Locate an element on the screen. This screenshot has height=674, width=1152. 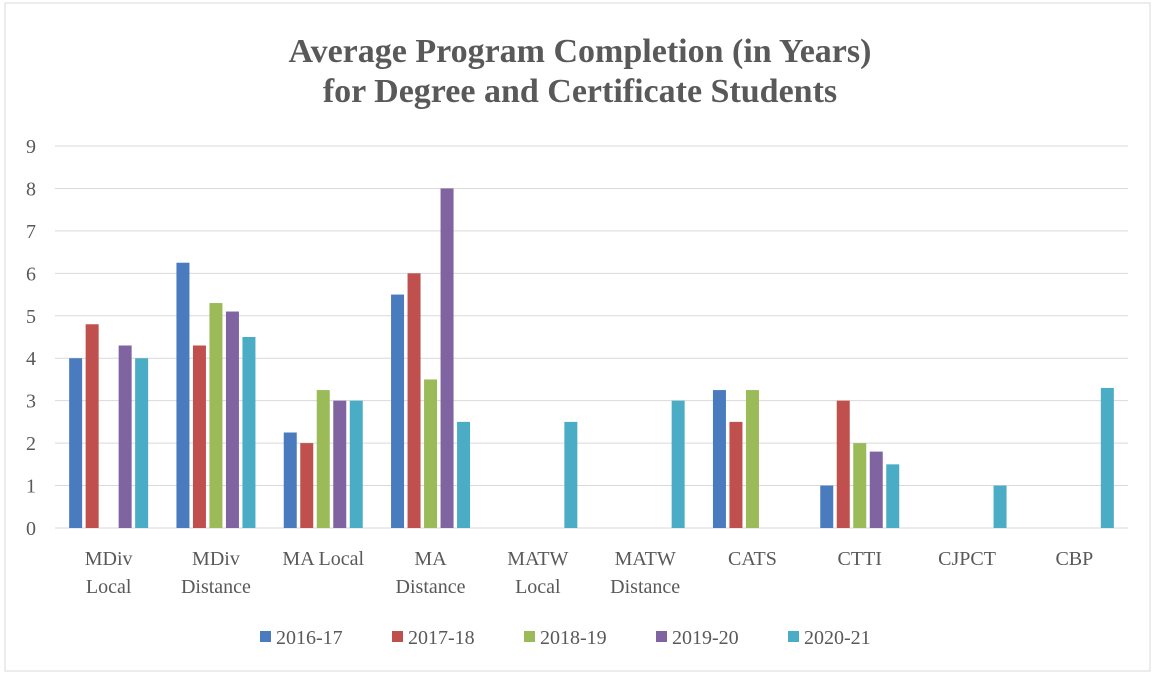
y-tick-label: 2 is located at coordinates (31, 444).